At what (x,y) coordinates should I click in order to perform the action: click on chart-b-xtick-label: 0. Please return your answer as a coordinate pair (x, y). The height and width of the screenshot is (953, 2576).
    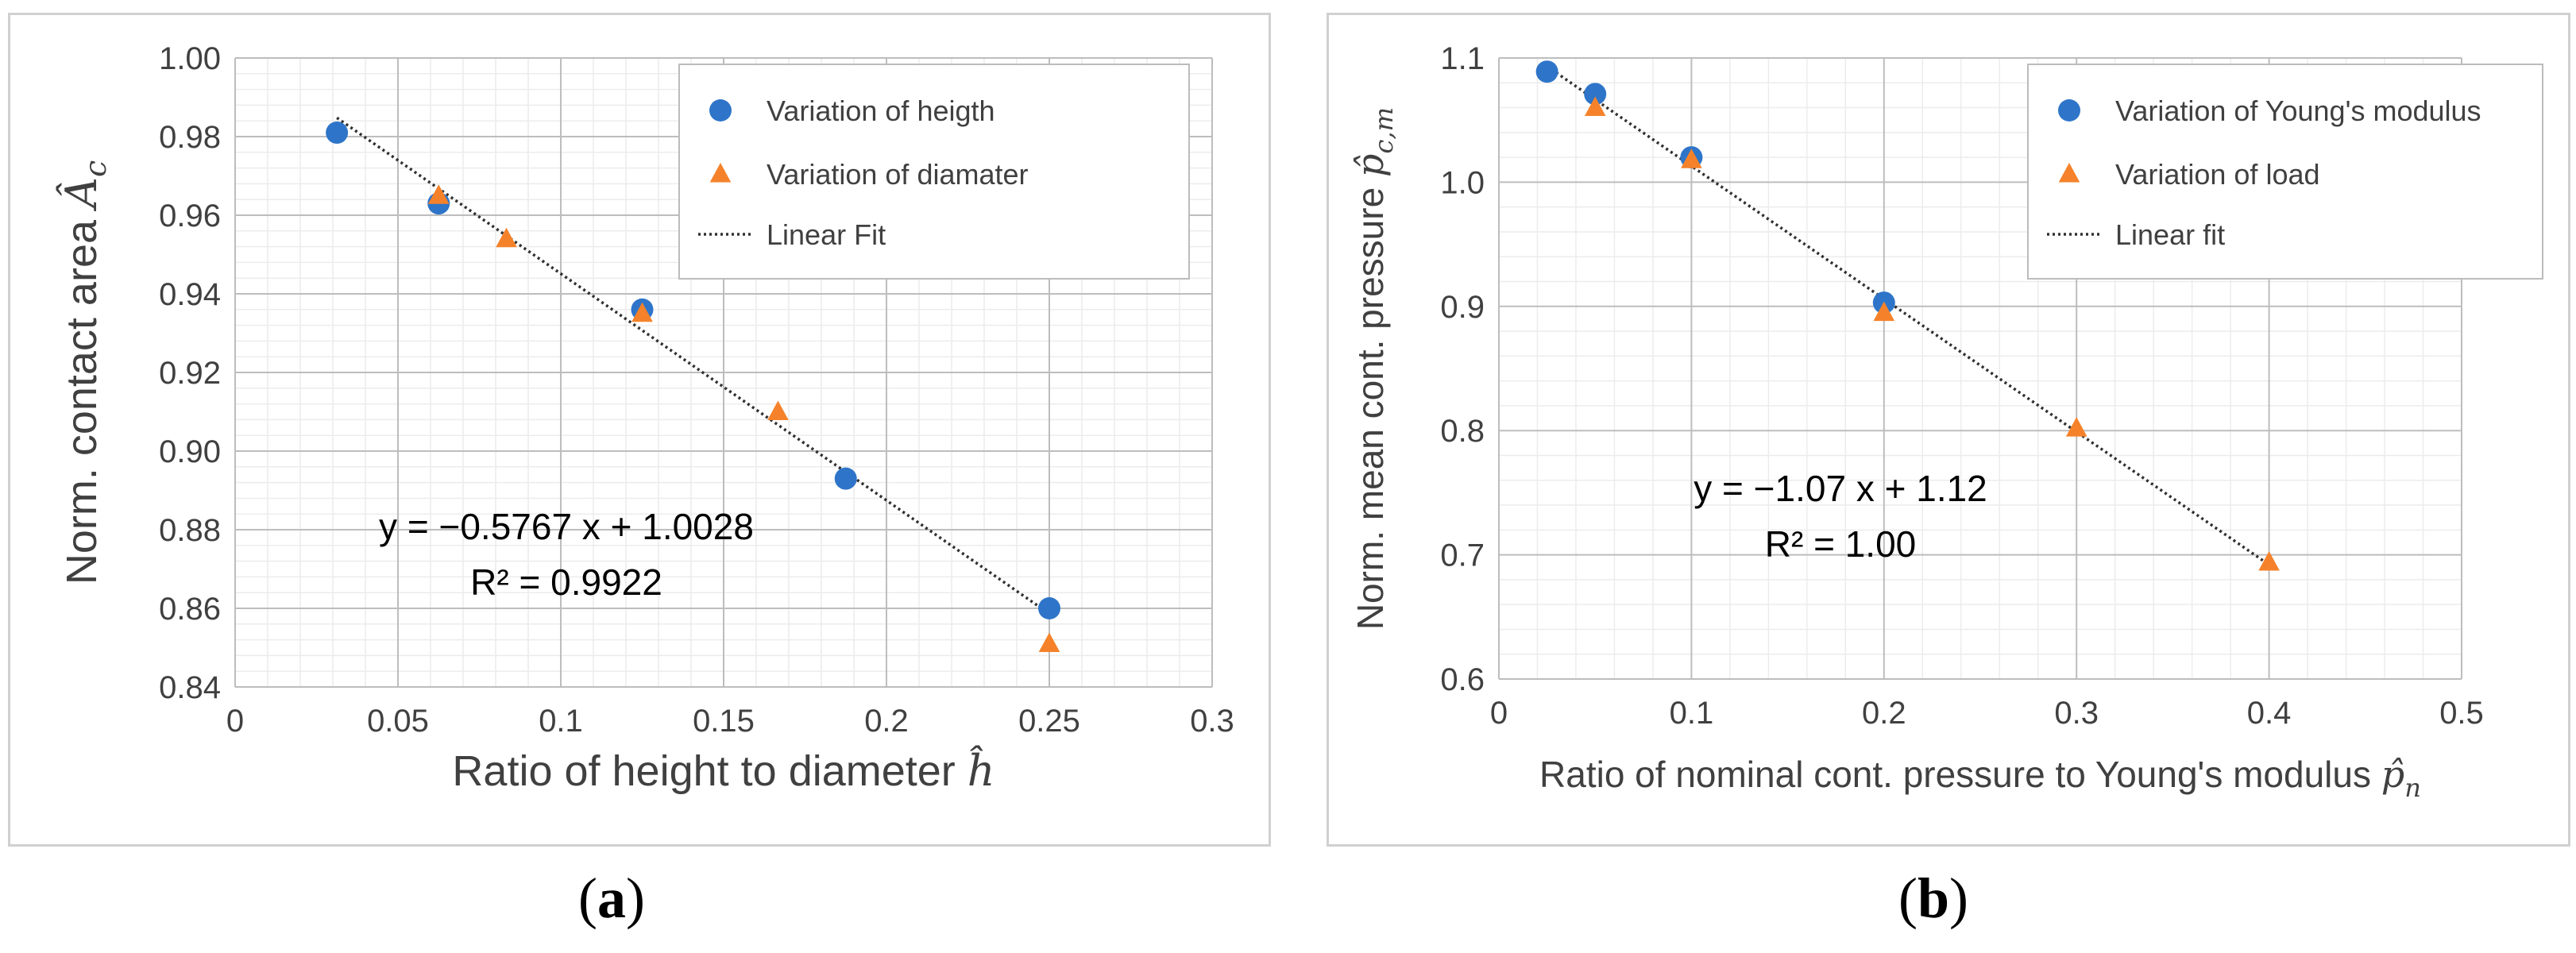
    Looking at the image, I should click on (1499, 713).